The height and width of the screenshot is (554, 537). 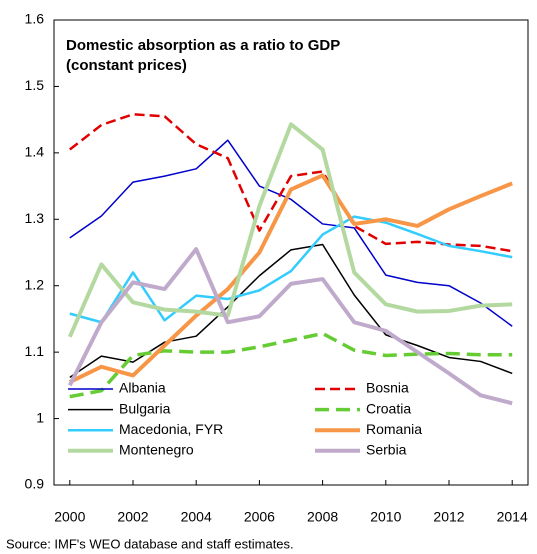 I want to click on y-tick-label: 1, so click(x=40, y=417).